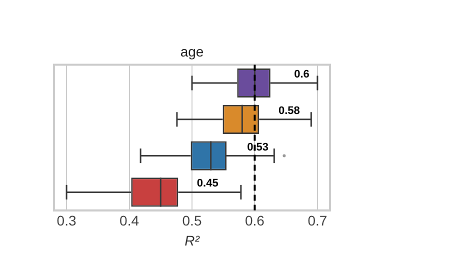 The image size is (474, 276). I want to click on text: 0.6, so click(302, 74).